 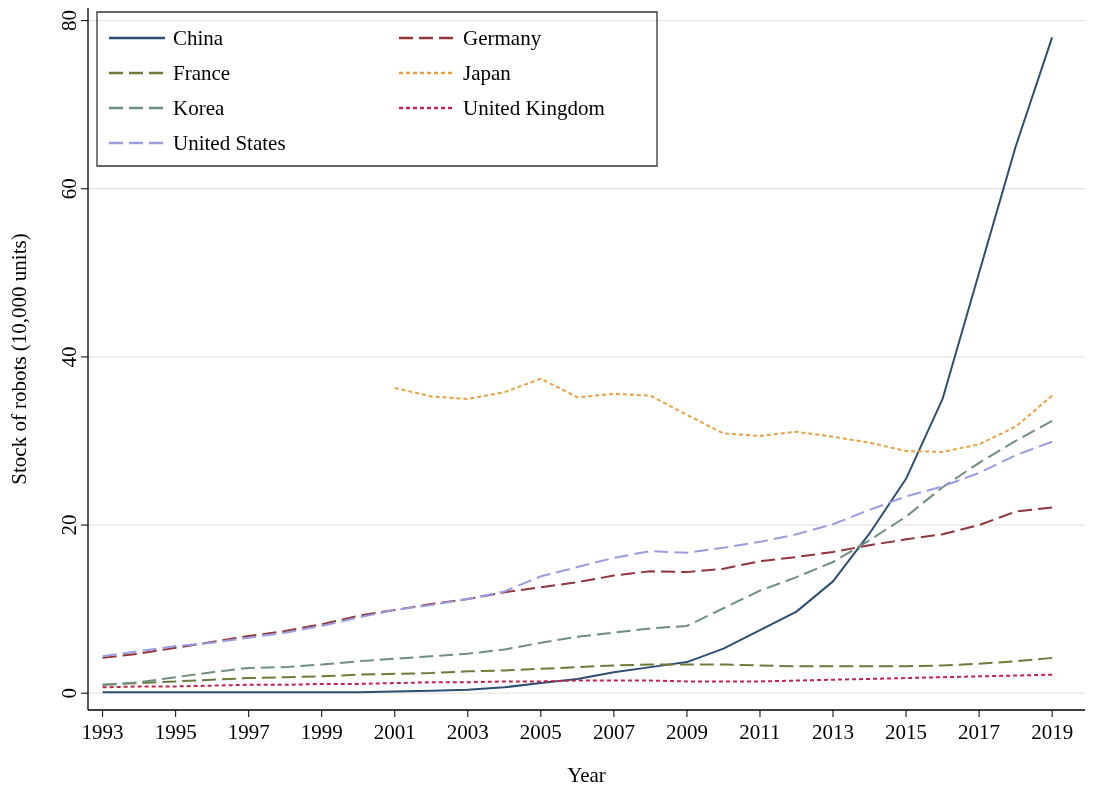 What do you see at coordinates (19, 359) in the screenshot?
I see `y-axis-title: Stock of robots (10,000 units)` at bounding box center [19, 359].